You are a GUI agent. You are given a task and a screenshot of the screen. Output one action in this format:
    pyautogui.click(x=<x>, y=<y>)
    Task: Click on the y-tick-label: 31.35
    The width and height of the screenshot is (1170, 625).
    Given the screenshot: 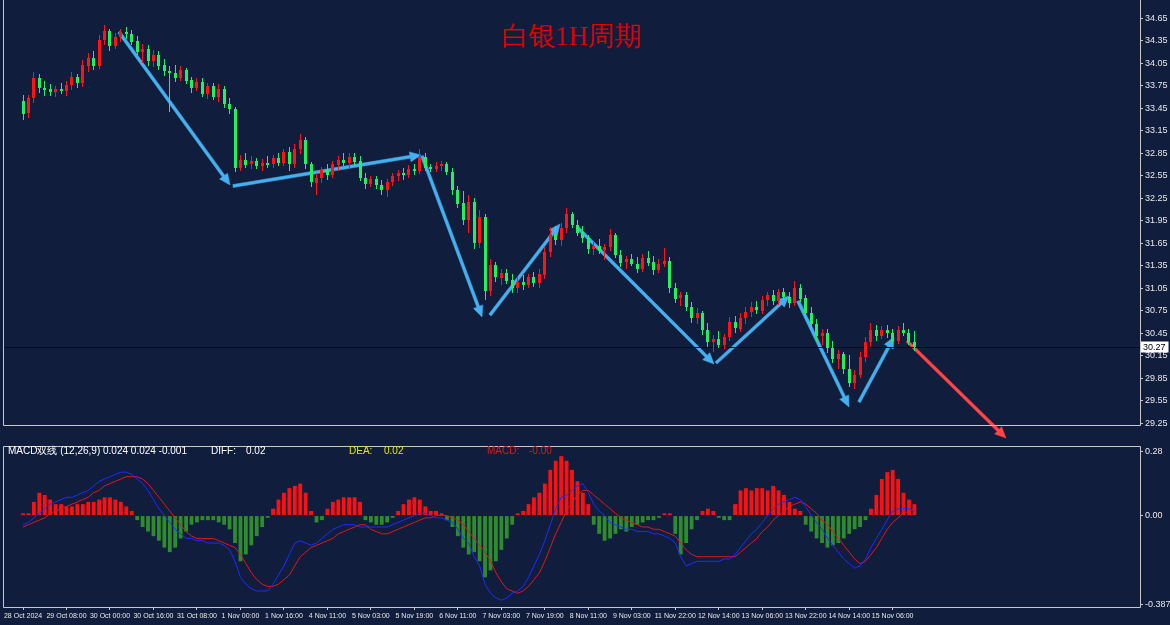 What is the action you would take?
    pyautogui.click(x=1156, y=265)
    